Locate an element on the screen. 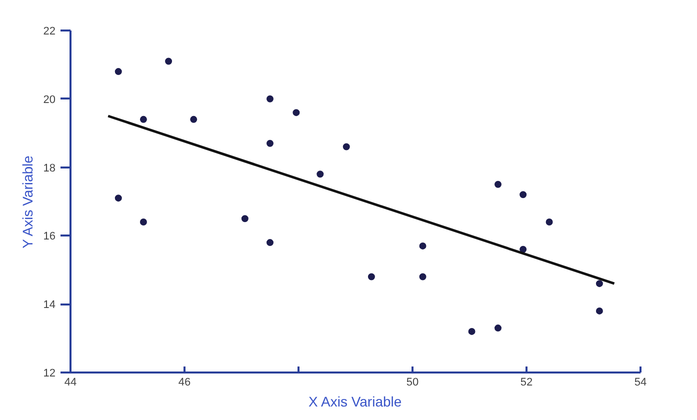 Image resolution: width=697 pixels, height=420 pixels. x-tick-label: 52 is located at coordinates (526, 382).